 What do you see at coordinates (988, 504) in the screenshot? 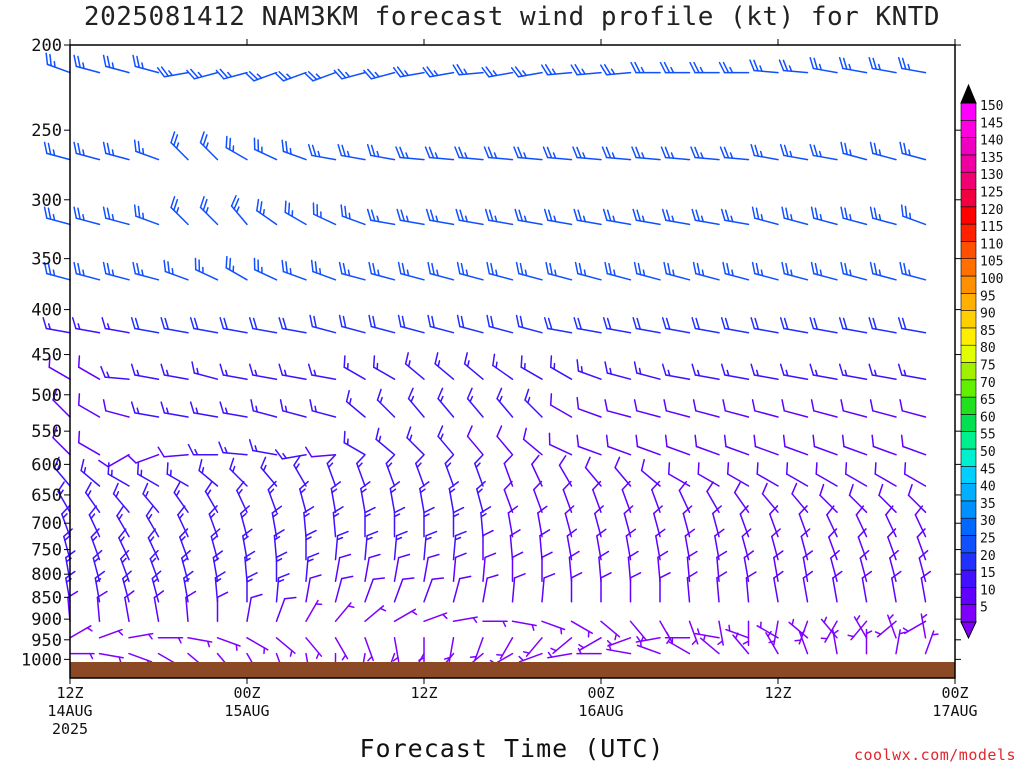
I see `colorbar-label: 35` at bounding box center [988, 504].